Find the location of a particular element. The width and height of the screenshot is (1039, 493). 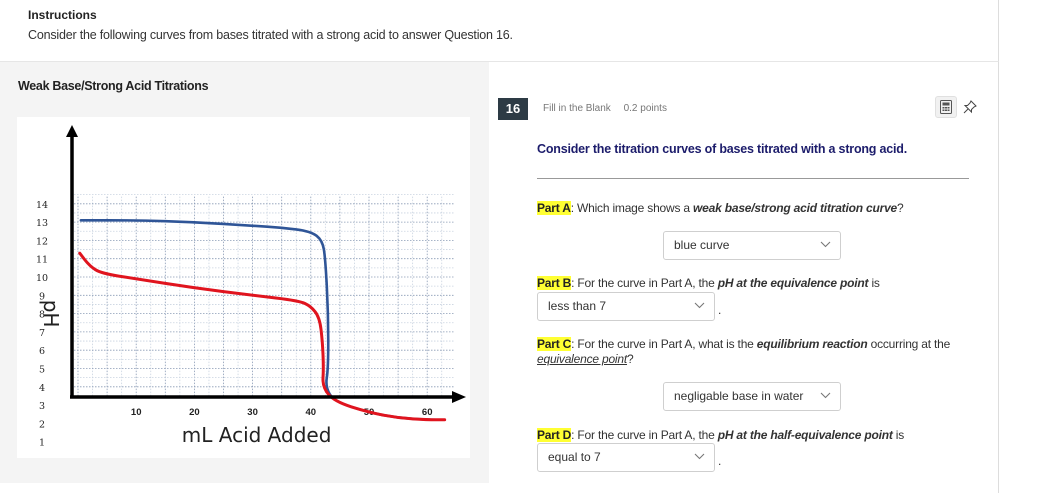

y-tick-label: 11 is located at coordinates (42, 260).